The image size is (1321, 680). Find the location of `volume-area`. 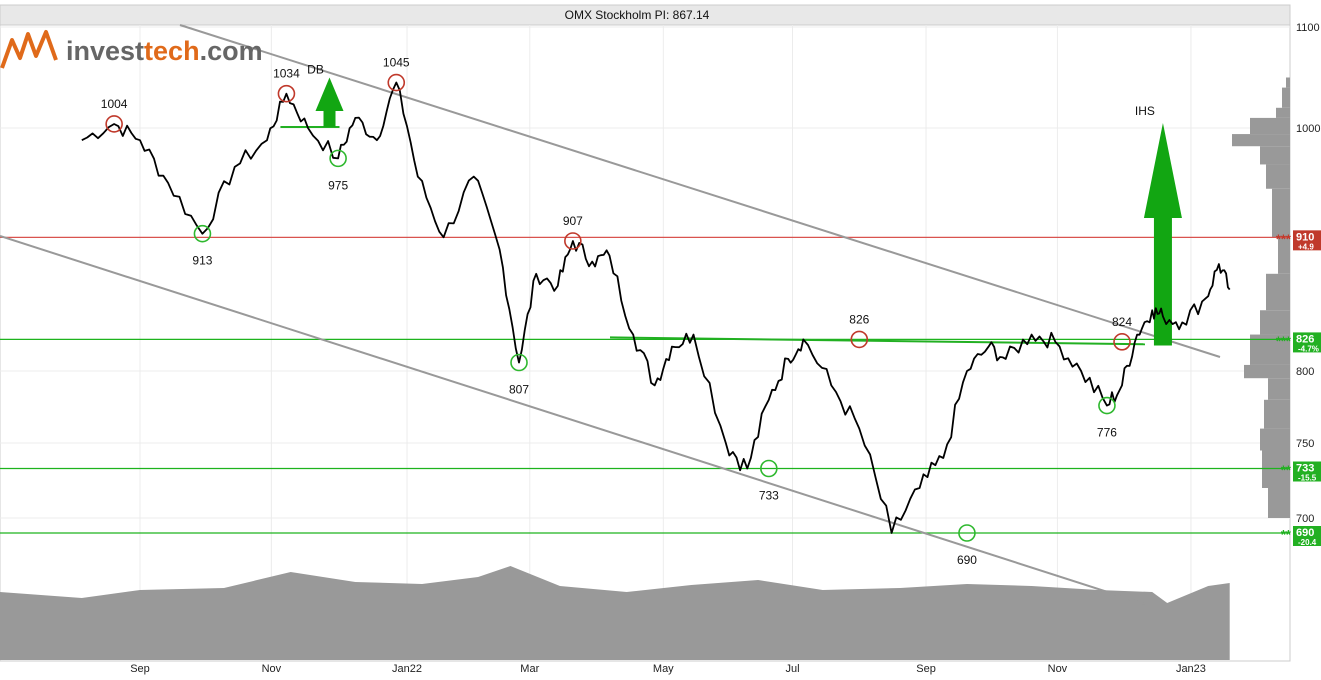

volume-area is located at coordinates (615, 613).